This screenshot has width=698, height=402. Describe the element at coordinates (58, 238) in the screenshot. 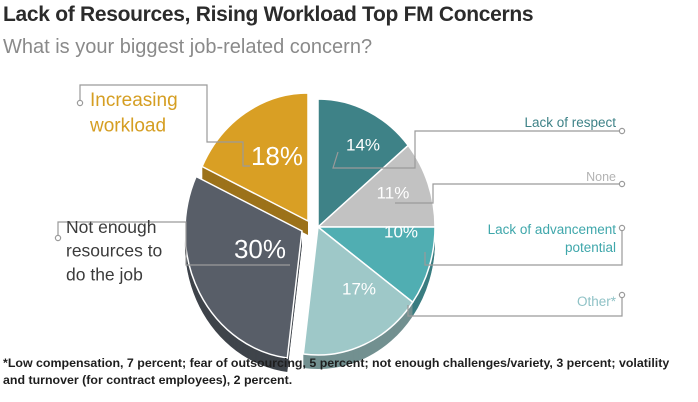

I see `callout-dot-not-enough-resources-to-do-the-job` at that location.